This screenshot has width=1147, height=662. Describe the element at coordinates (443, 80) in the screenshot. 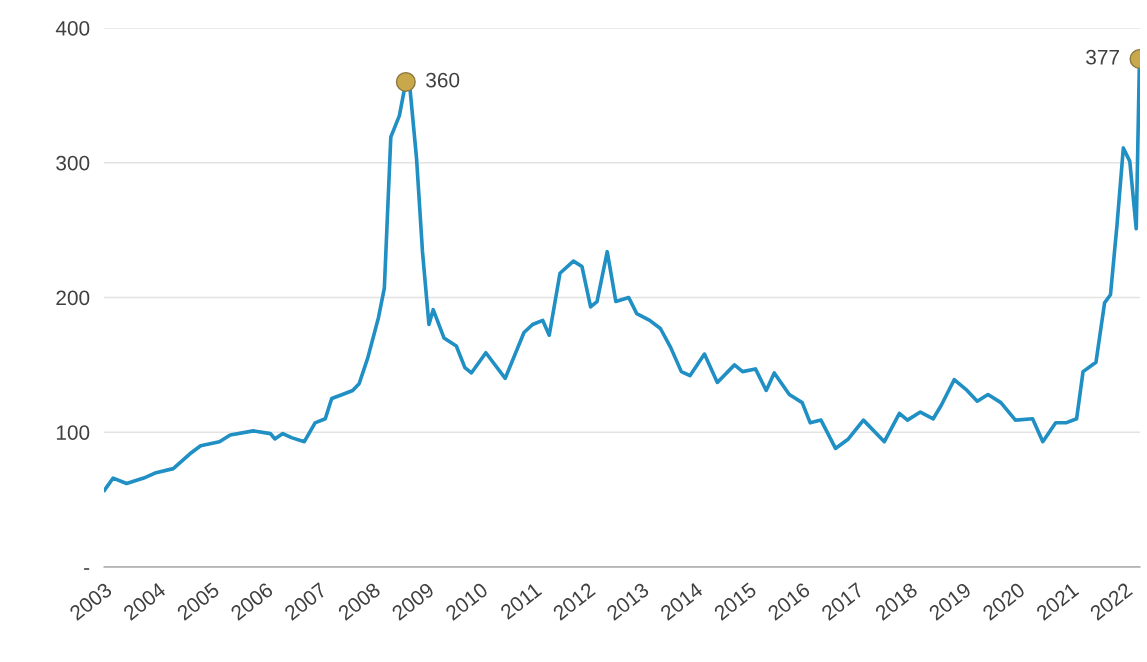

I see `data-label: 360` at that location.